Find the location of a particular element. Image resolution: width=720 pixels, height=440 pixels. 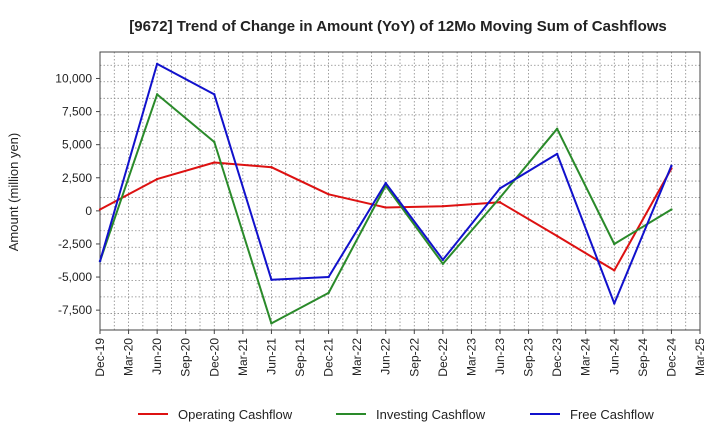

x-tick-label: Sep-22 is located at coordinates (414, 357).